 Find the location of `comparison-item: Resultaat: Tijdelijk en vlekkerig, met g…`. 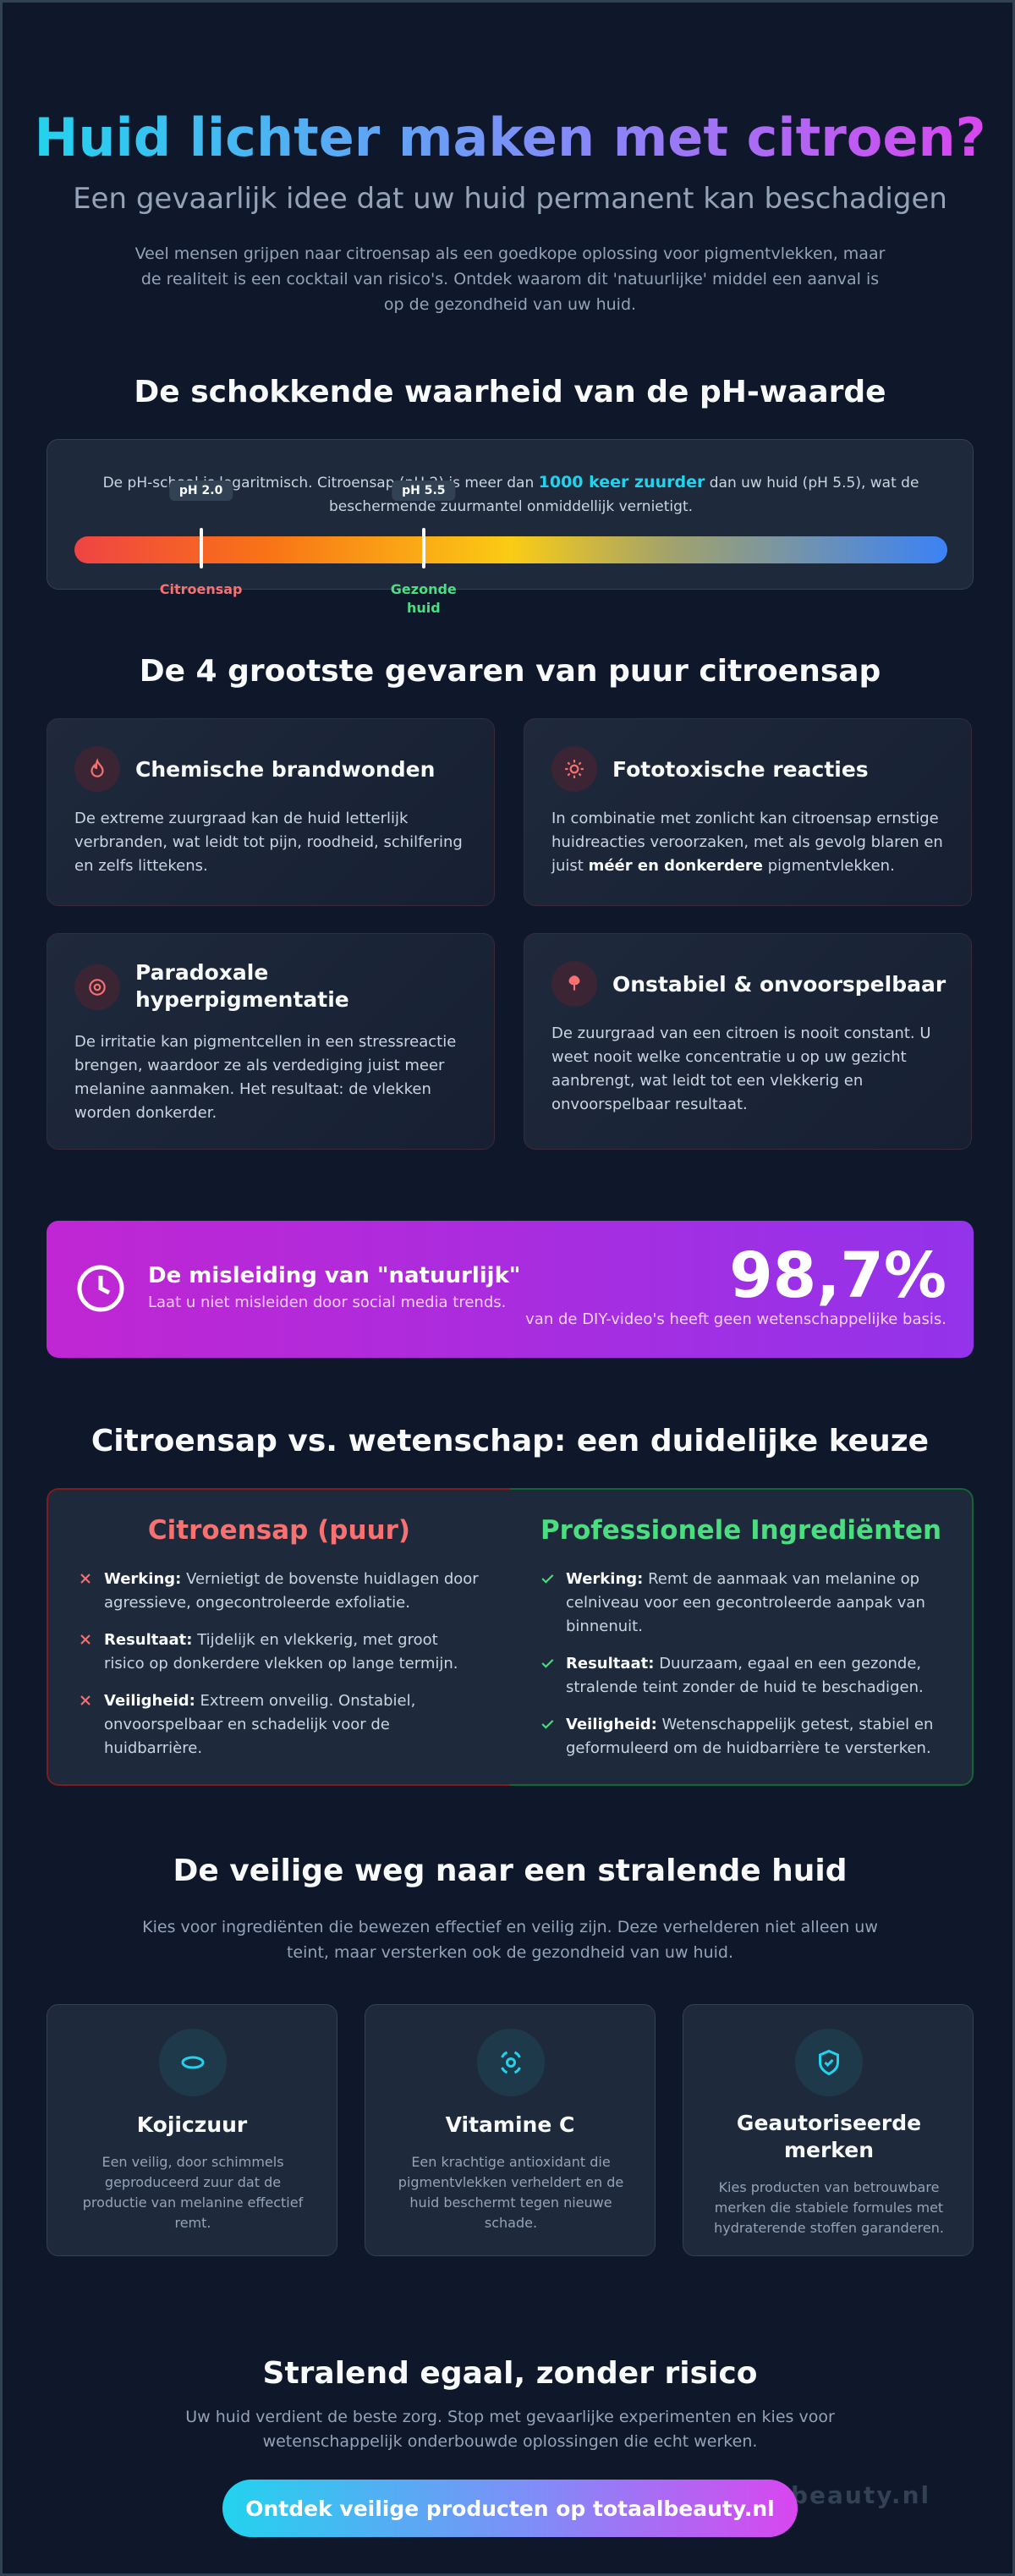

comparison-item: Resultaat: Tijdelijk en vlekkerig, met g… is located at coordinates (280, 1652).